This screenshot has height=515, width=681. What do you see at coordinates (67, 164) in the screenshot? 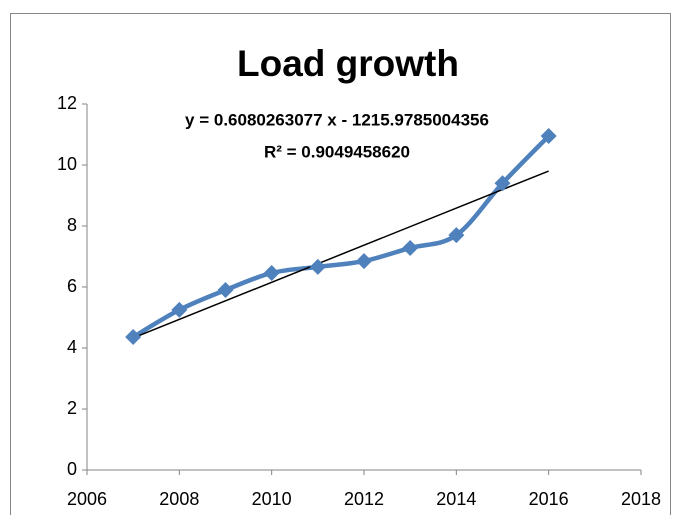
I see `y-tick-label: 10` at bounding box center [67, 164].